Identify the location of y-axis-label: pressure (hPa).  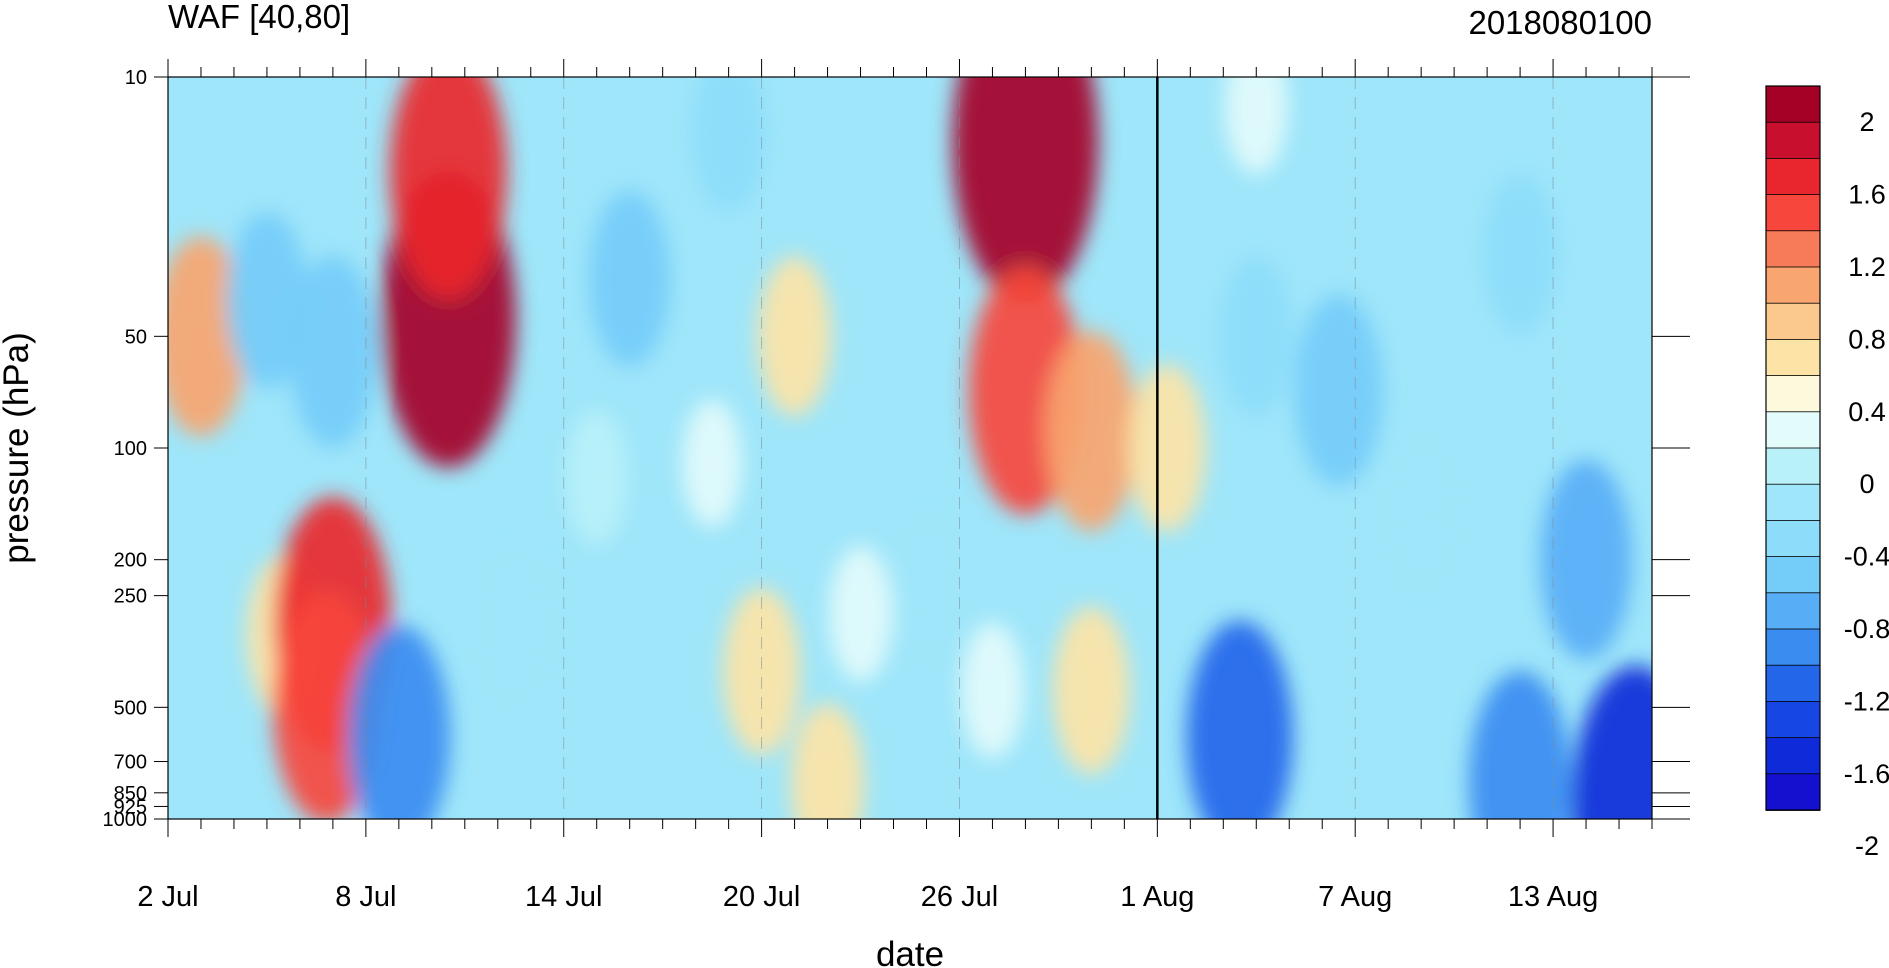
(18, 447).